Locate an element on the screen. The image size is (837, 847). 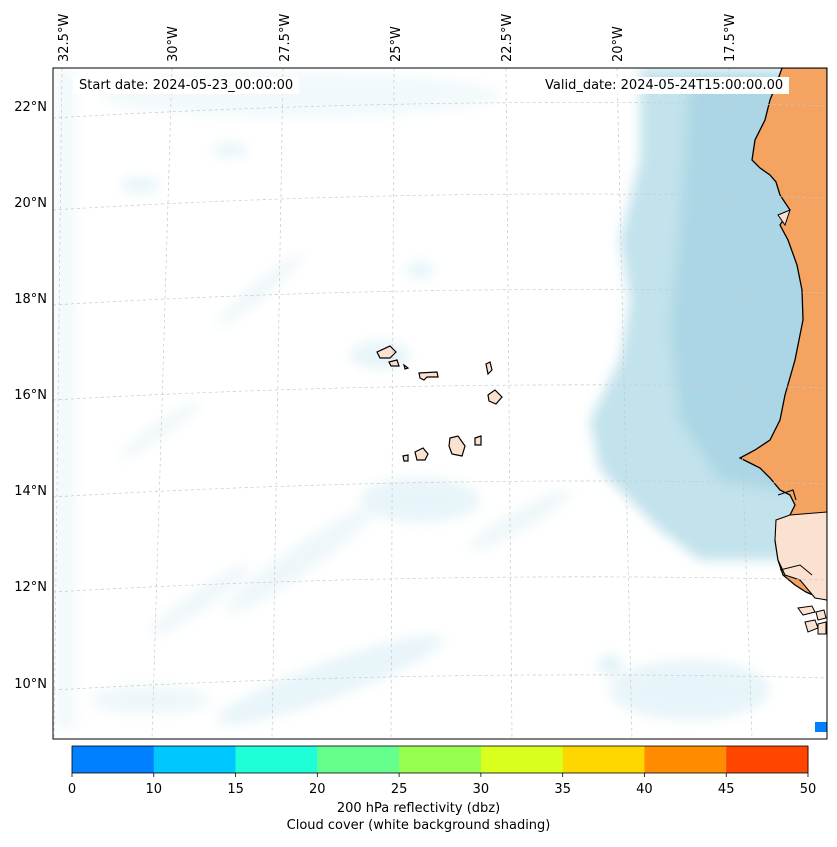
latitude-labels: 22°N 20°N 18°N 16°N 14°N 12°N 10°N is located at coordinates (30, 396).